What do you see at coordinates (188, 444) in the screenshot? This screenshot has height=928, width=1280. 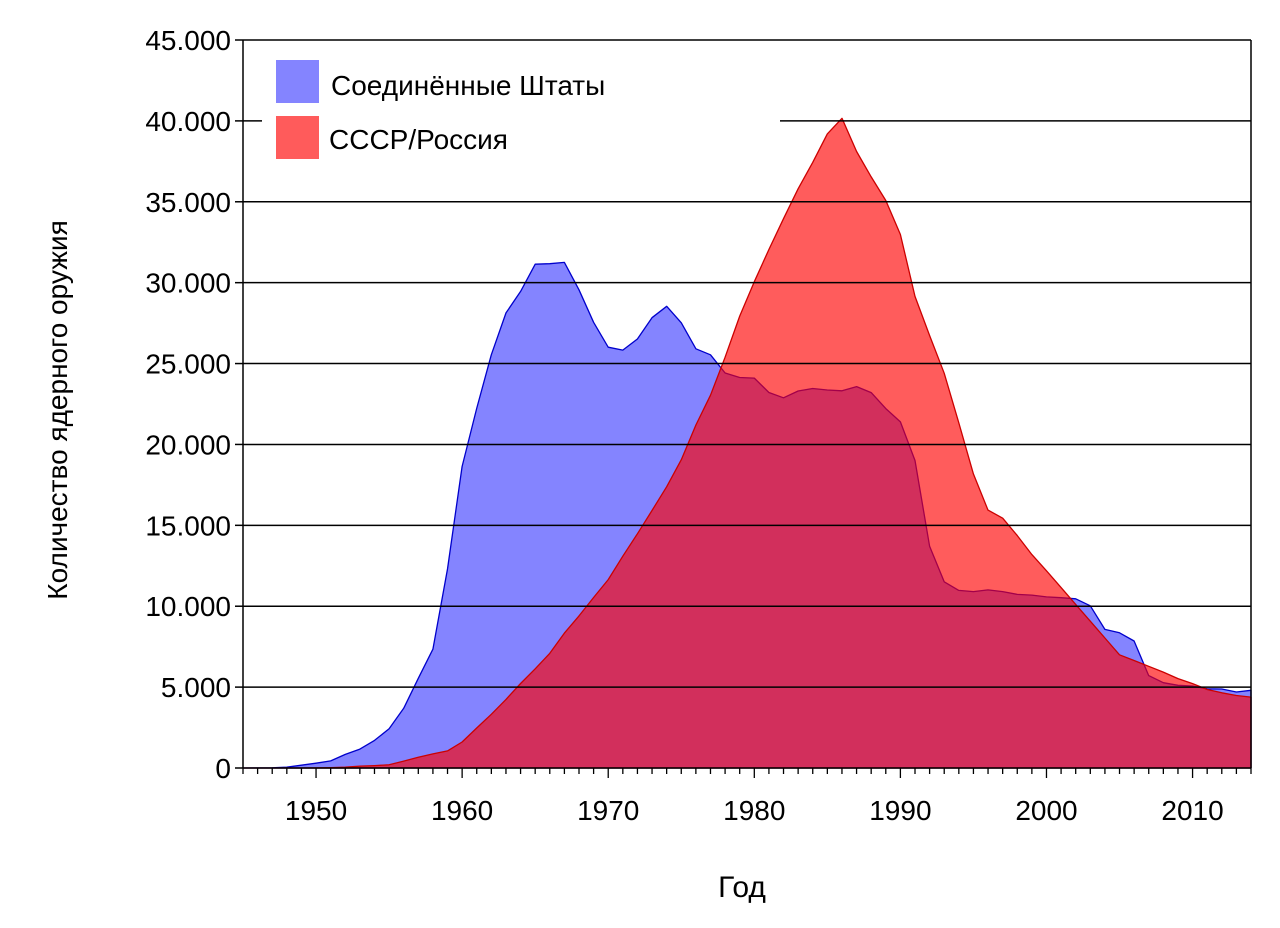 I see `y-tick-label-20000: 20.000` at bounding box center [188, 444].